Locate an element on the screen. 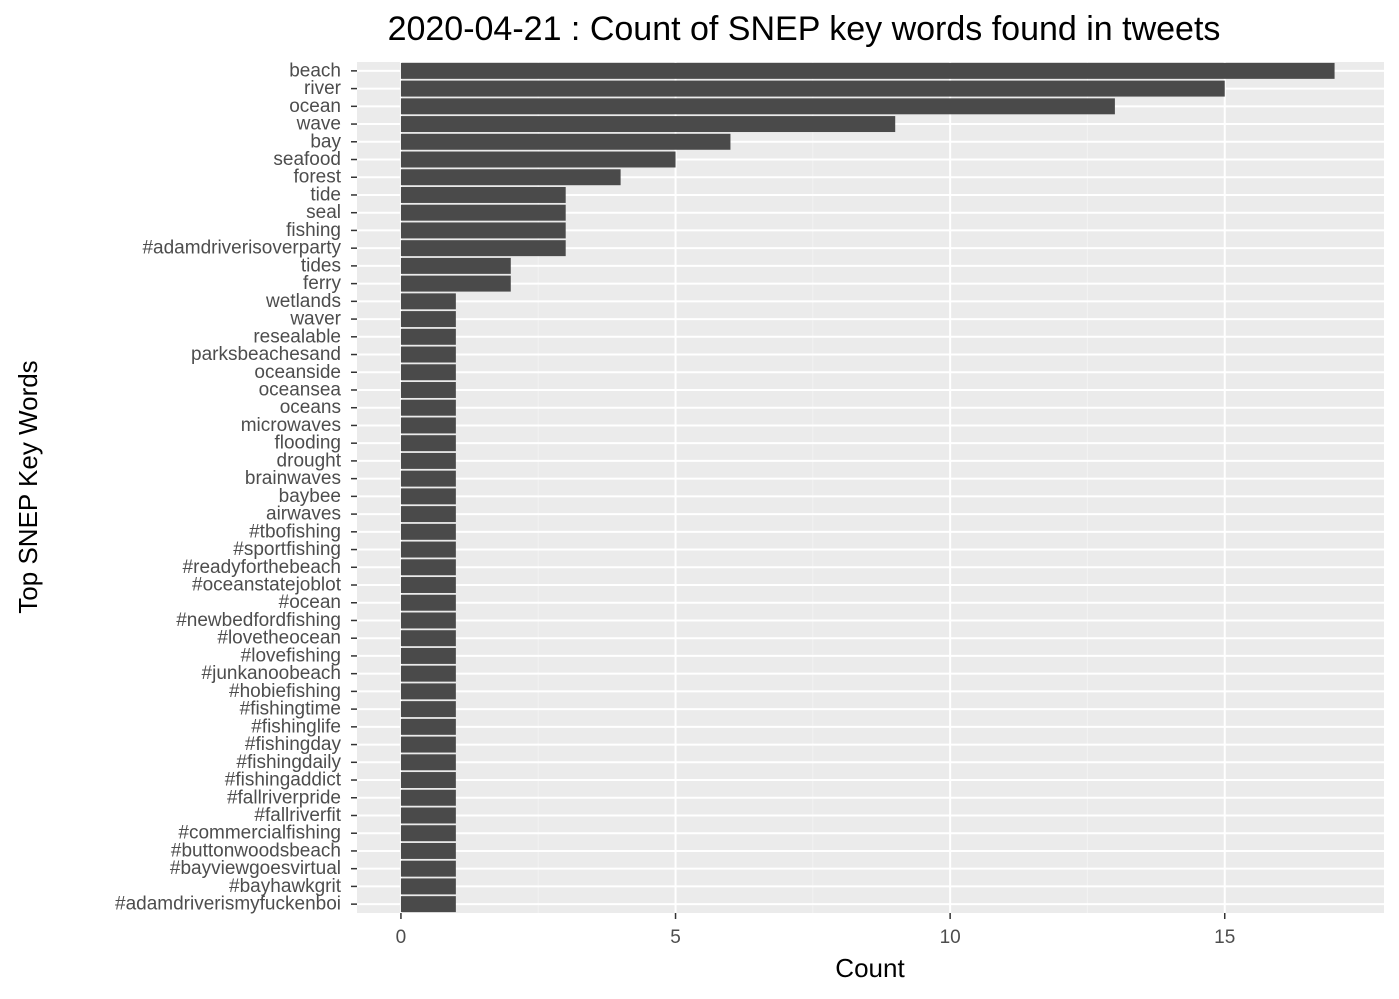 This screenshot has height=999, width=1399. y-tick-label: #fishingaddict is located at coordinates (283, 780).